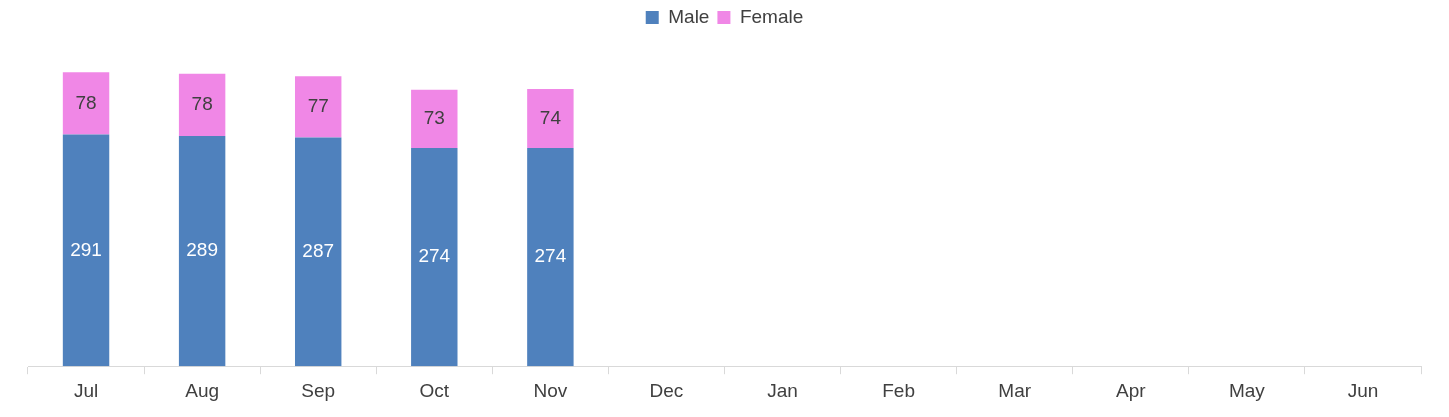 Image resolution: width=1449 pixels, height=417 pixels. Describe the element at coordinates (689, 16) in the screenshot. I see `legend-label: Male` at that location.